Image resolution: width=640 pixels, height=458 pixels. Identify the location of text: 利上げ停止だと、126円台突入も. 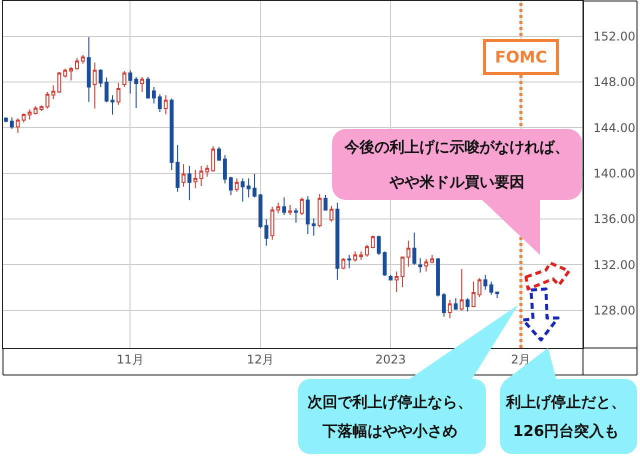
(565, 417).